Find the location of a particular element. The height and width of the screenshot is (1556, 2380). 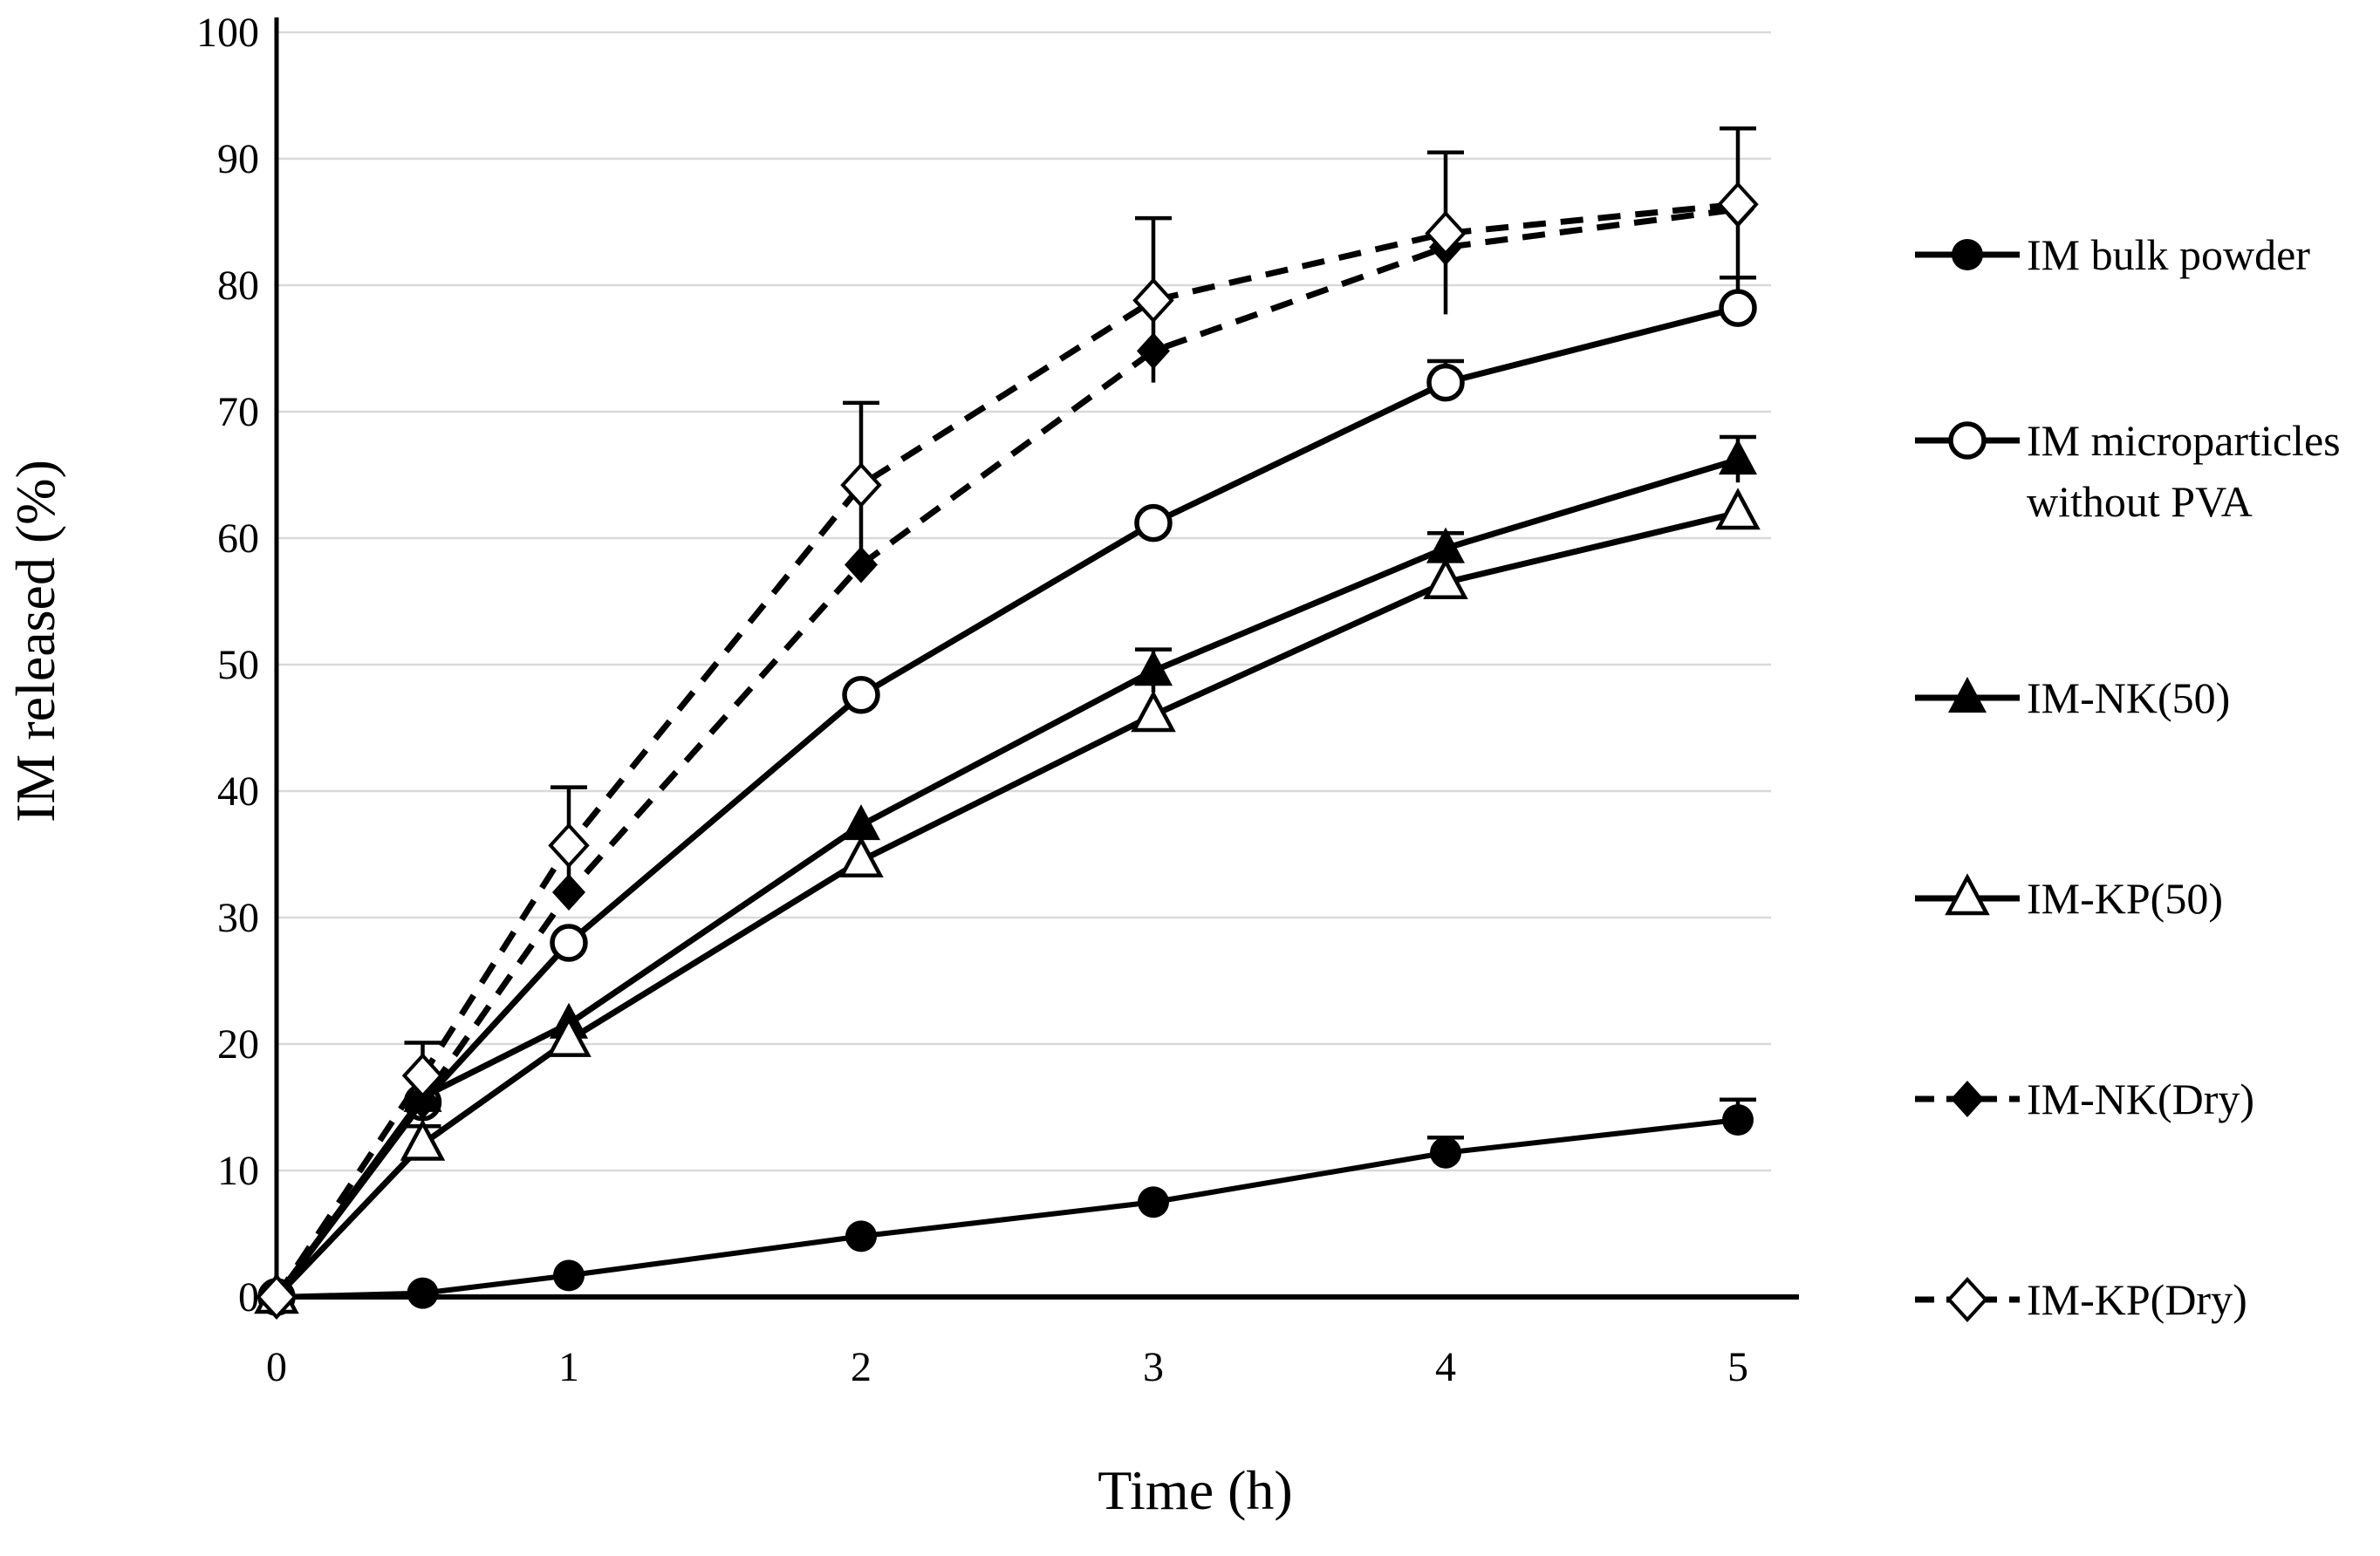

legend-swatch-circle-open-icon is located at coordinates (1967, 440).